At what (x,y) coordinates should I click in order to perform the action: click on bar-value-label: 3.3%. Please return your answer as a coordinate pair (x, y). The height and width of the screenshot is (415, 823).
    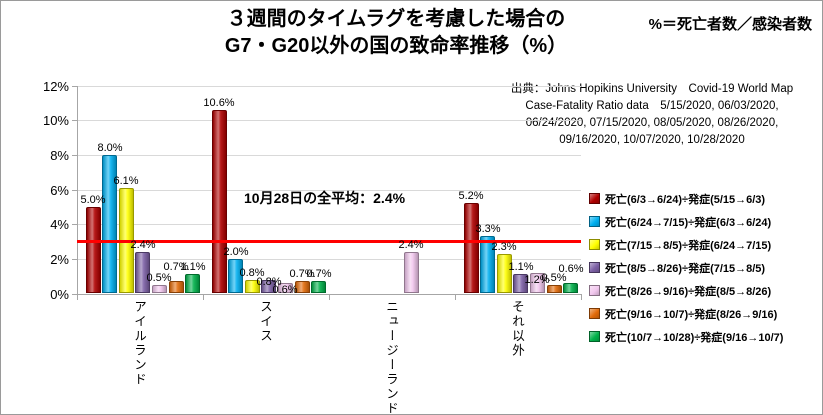
    Looking at the image, I should click on (488, 229).